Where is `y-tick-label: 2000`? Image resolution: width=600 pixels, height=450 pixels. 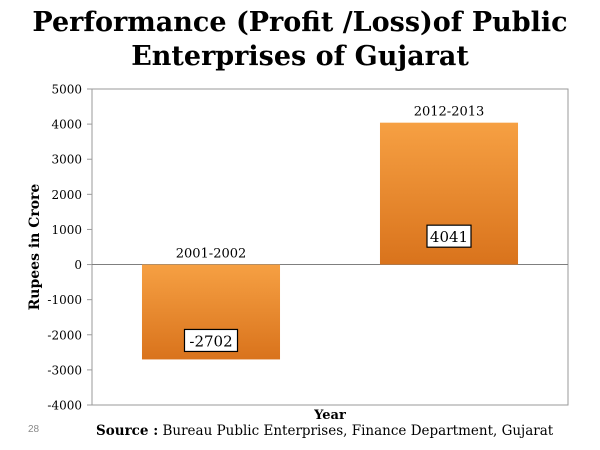
y-tick-label: 2000 is located at coordinates (66, 195).